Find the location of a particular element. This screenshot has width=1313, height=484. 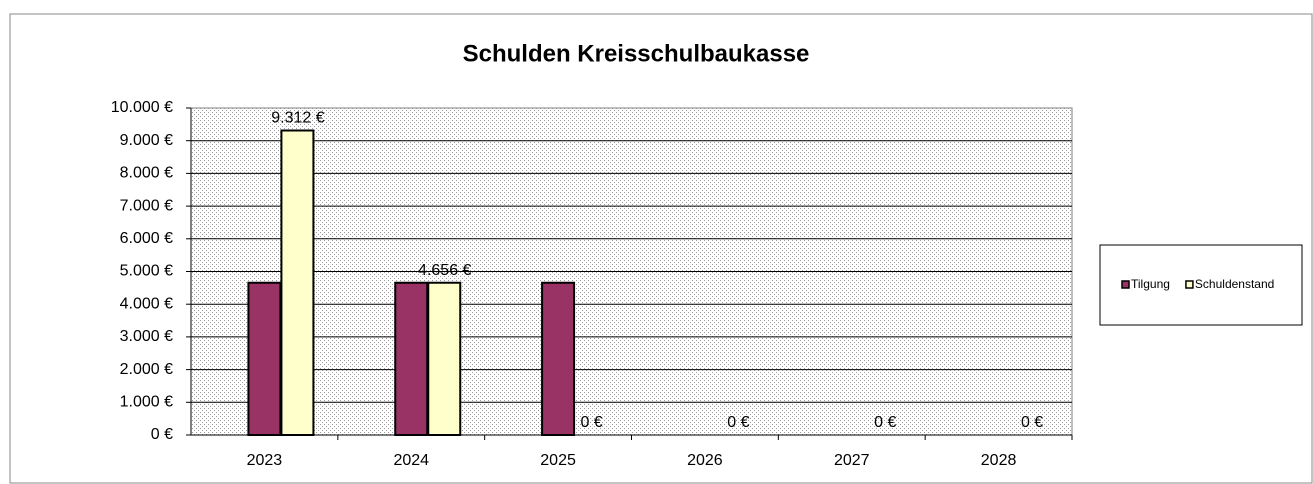

y-tick-label: 1.000 € is located at coordinates (146, 402).